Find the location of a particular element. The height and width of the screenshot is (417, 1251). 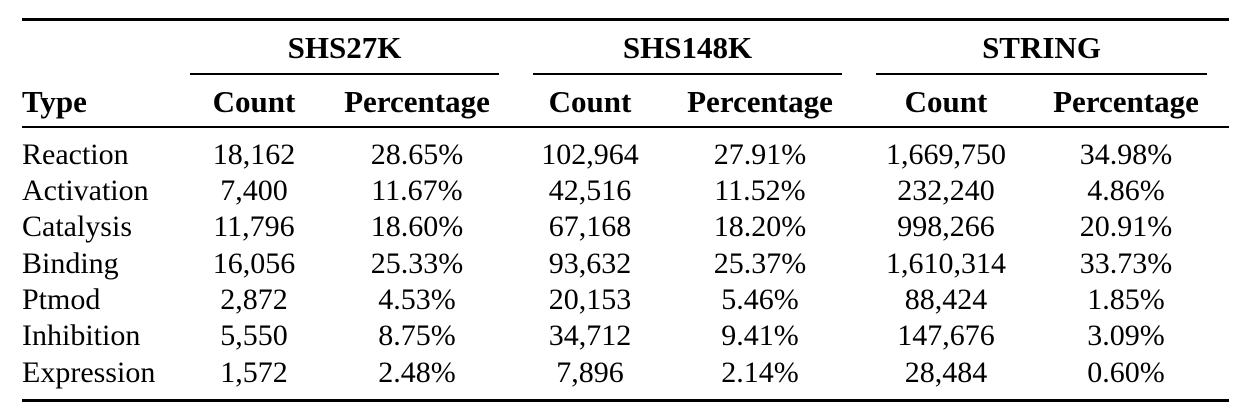

percentage-cell: 25.37% is located at coordinates (760, 263).